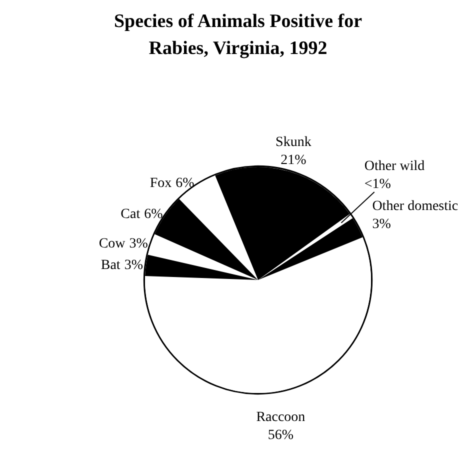 The width and height of the screenshot is (475, 463). What do you see at coordinates (294, 142) in the screenshot?
I see `slice-label: Skunk` at bounding box center [294, 142].